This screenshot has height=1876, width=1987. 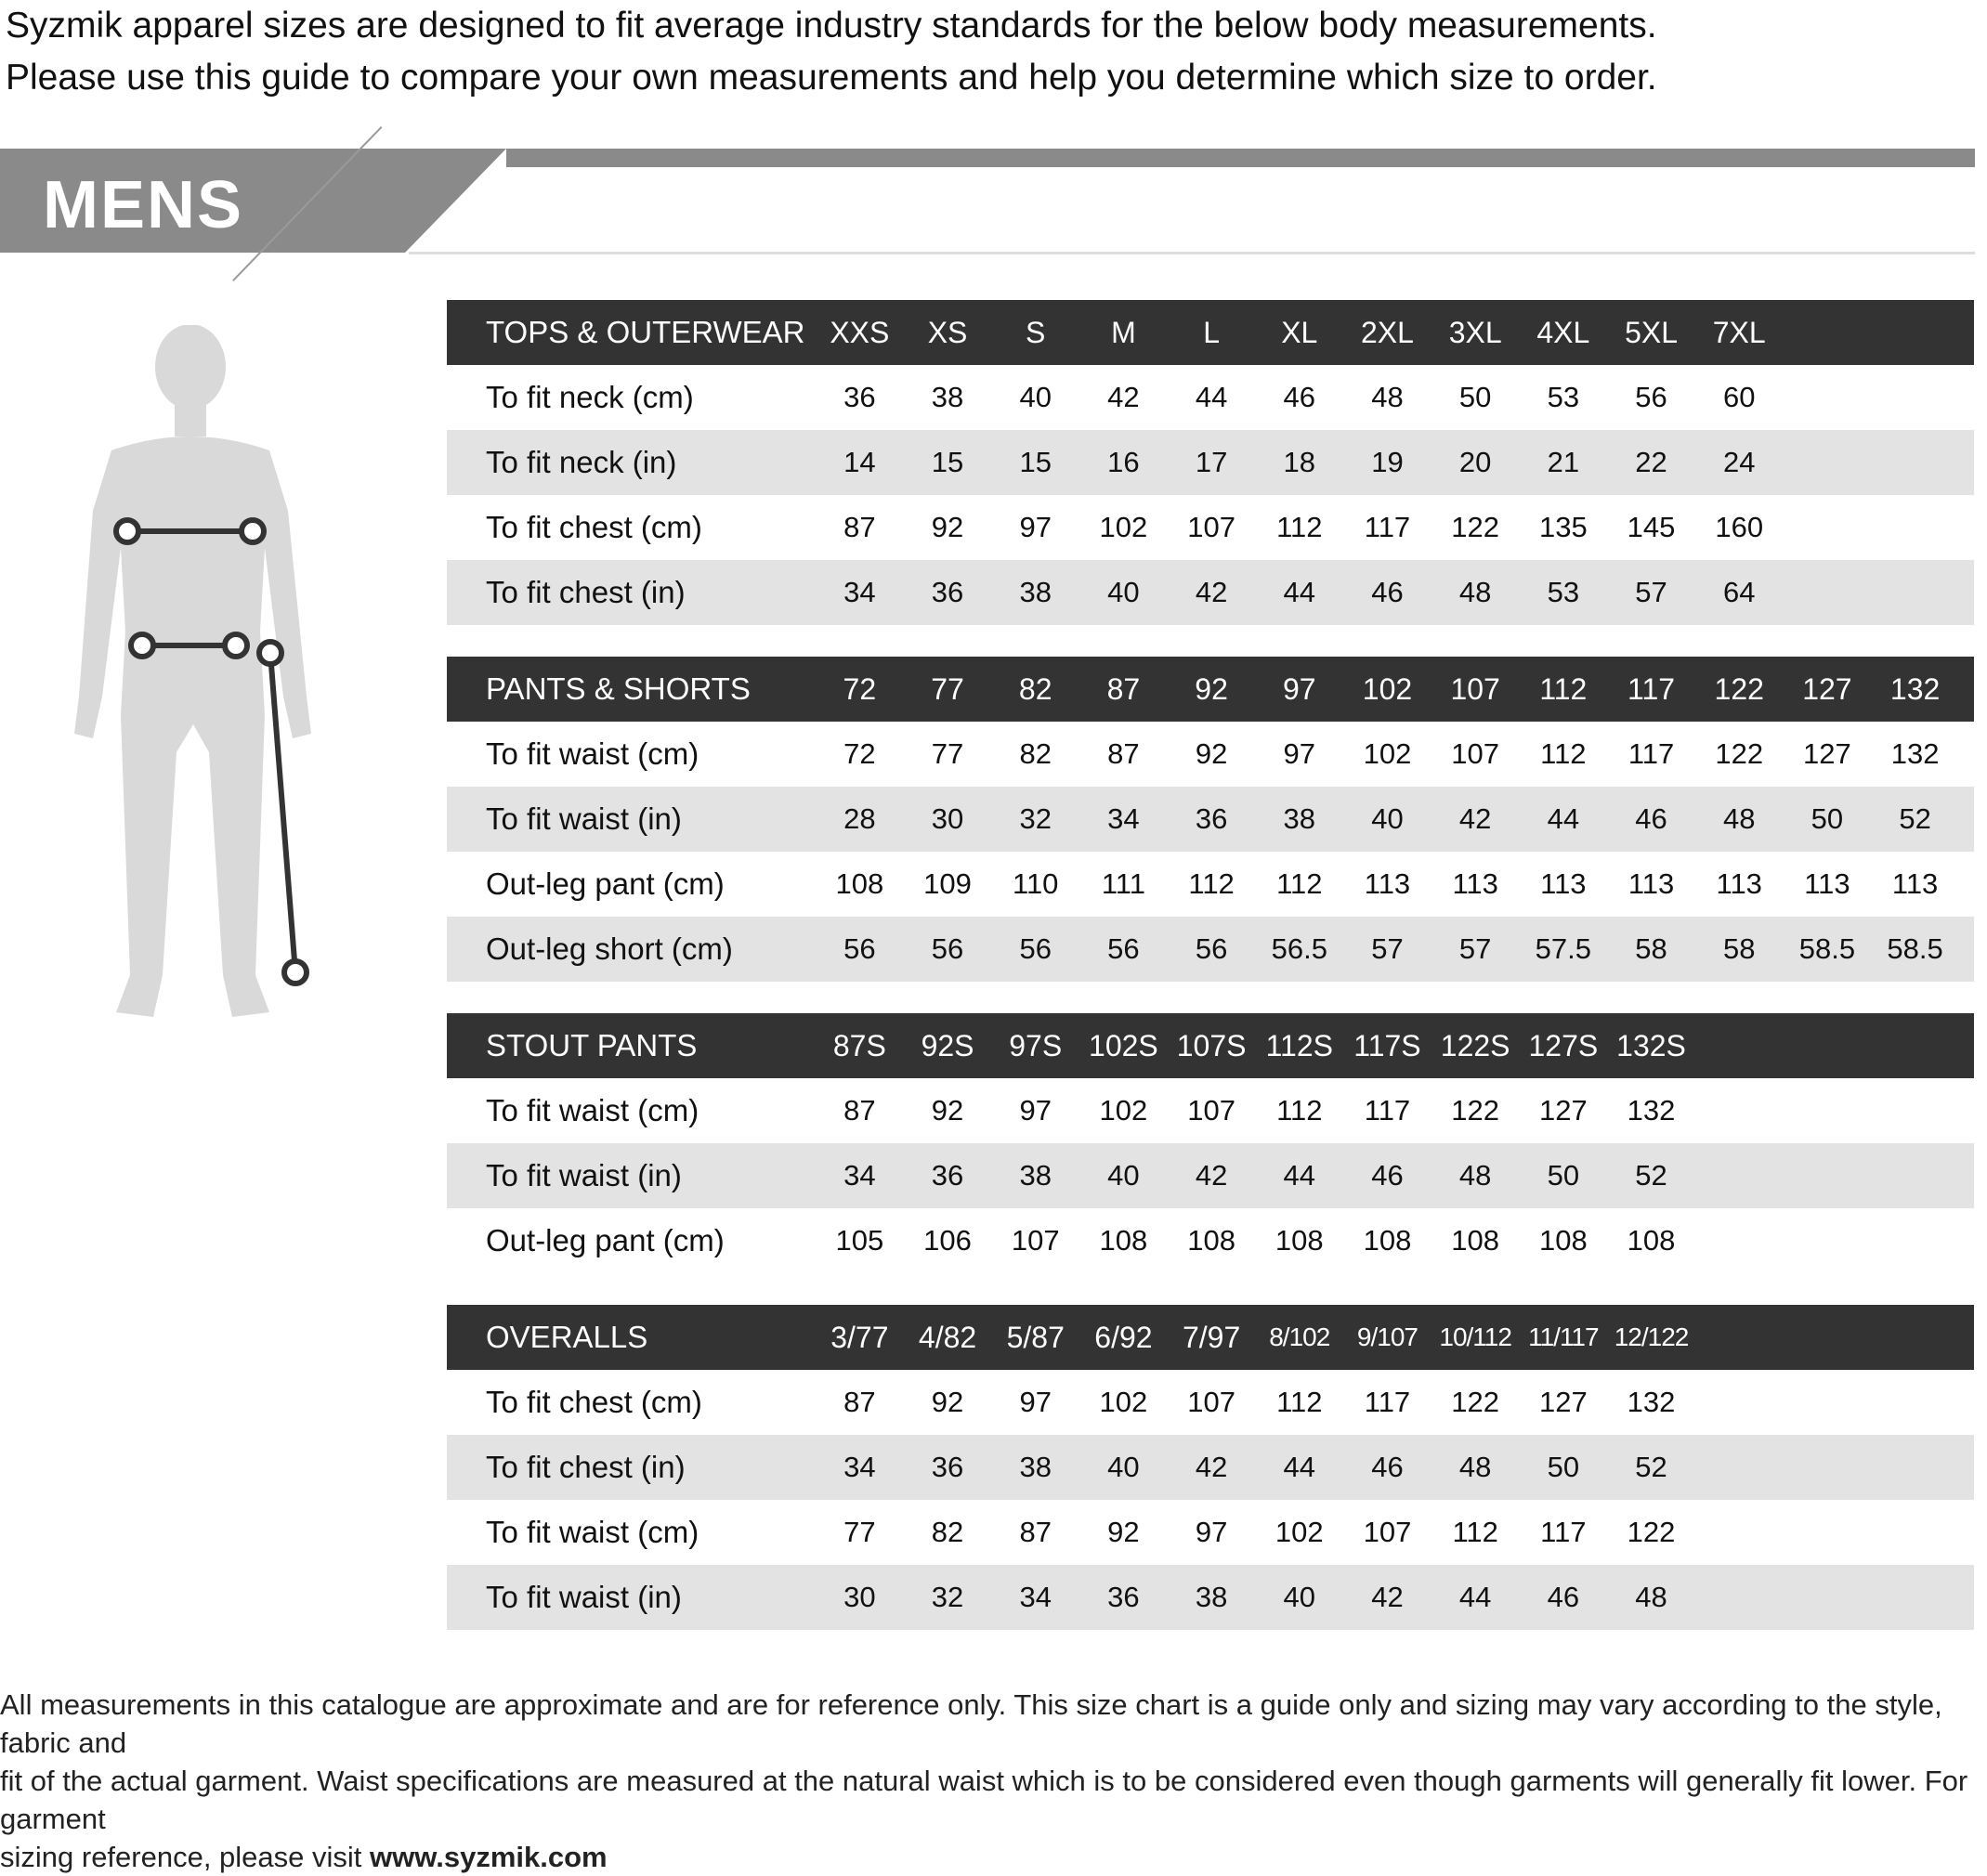 I want to click on table-cell: 64, so click(x=1739, y=592).